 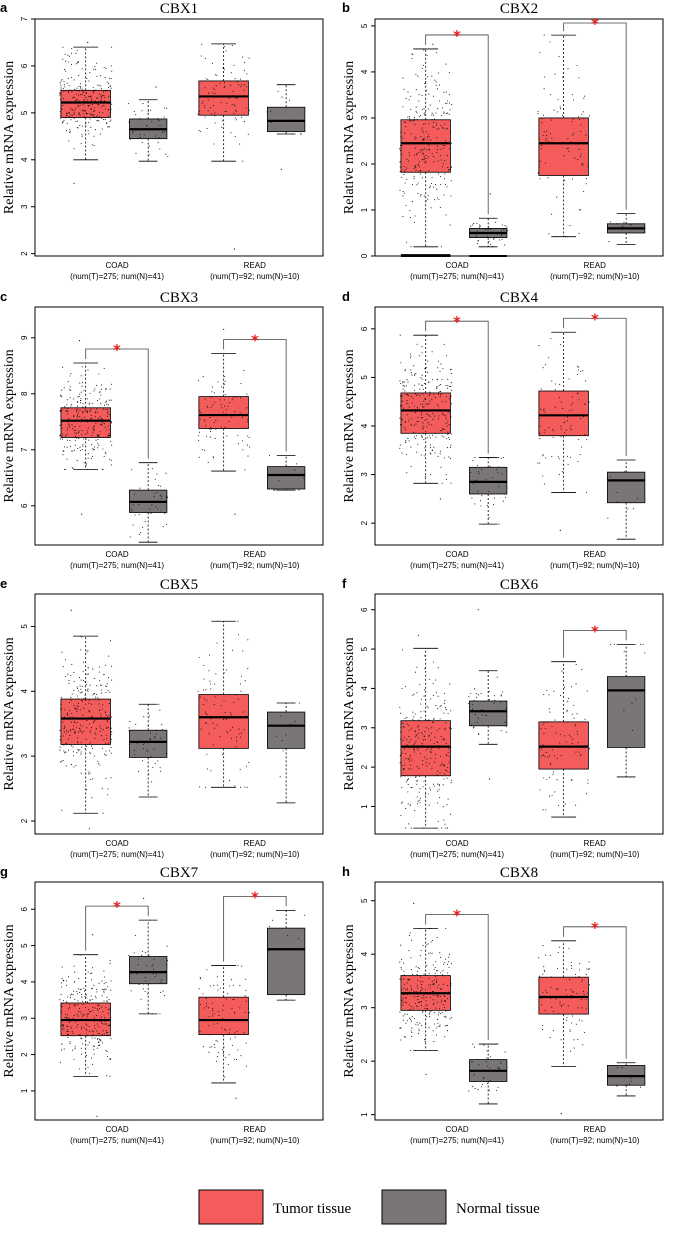 What do you see at coordinates (457, 854) in the screenshot?
I see `x-category-sublabel: (num(T)=275; num(N)=41)` at bounding box center [457, 854].